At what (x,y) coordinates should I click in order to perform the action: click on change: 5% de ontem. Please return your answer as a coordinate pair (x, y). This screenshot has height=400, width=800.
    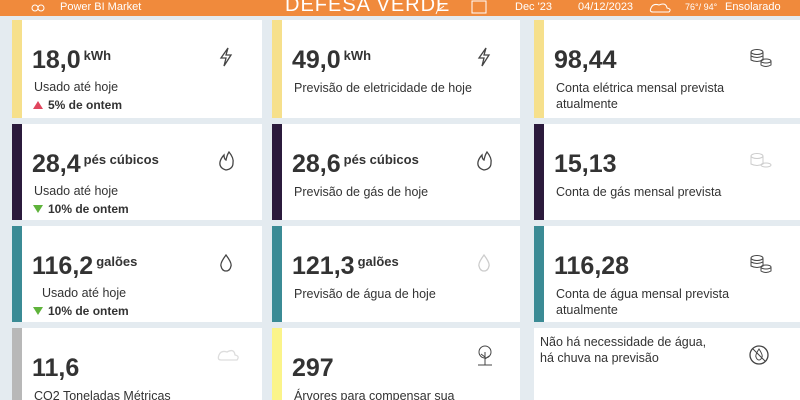
    Looking at the image, I should click on (77, 105).